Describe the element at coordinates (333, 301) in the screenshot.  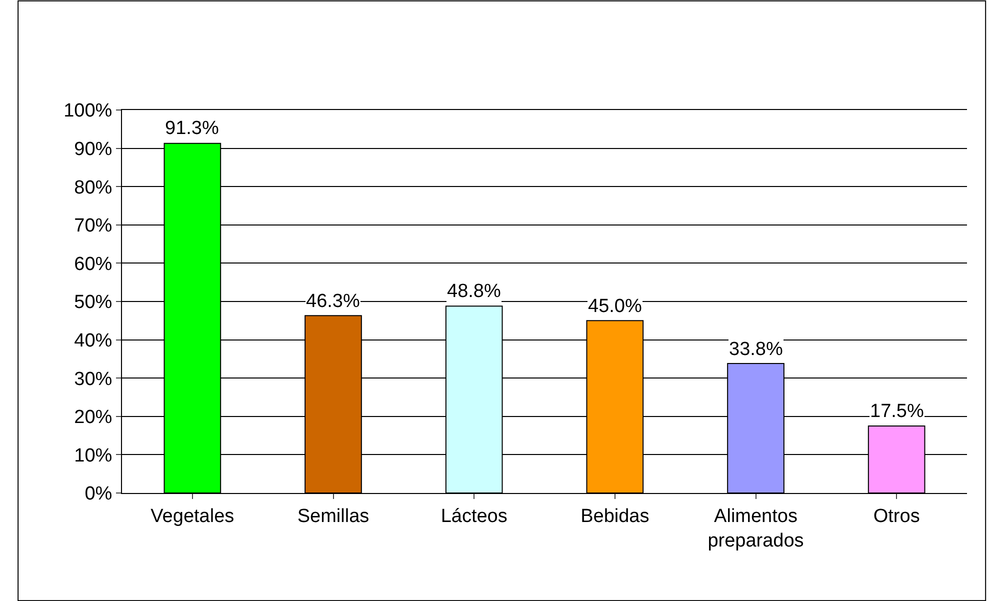
I see `data-label: 46.3%` at that location.